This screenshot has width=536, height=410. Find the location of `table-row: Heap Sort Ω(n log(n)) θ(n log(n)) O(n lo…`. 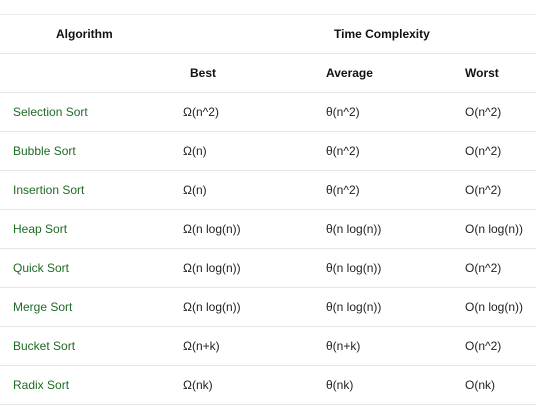

table-row: Heap Sort Ω(n log(n)) θ(n log(n)) O(n lo… is located at coordinates (268, 229).